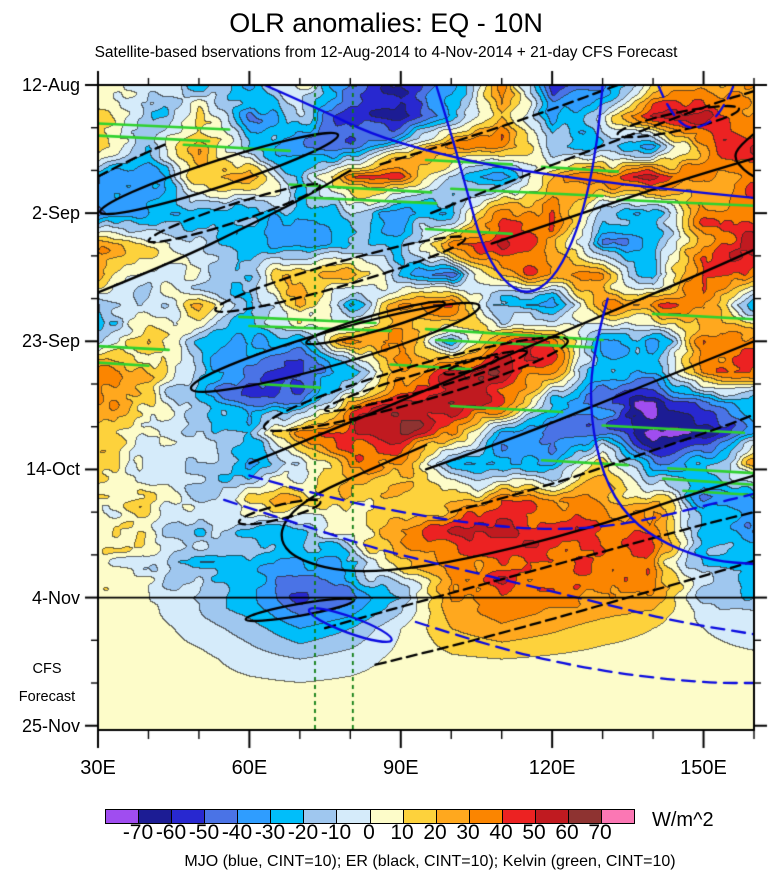  What do you see at coordinates (249, 768) in the screenshot?
I see `x-axis-tick-label: 60E` at bounding box center [249, 768].